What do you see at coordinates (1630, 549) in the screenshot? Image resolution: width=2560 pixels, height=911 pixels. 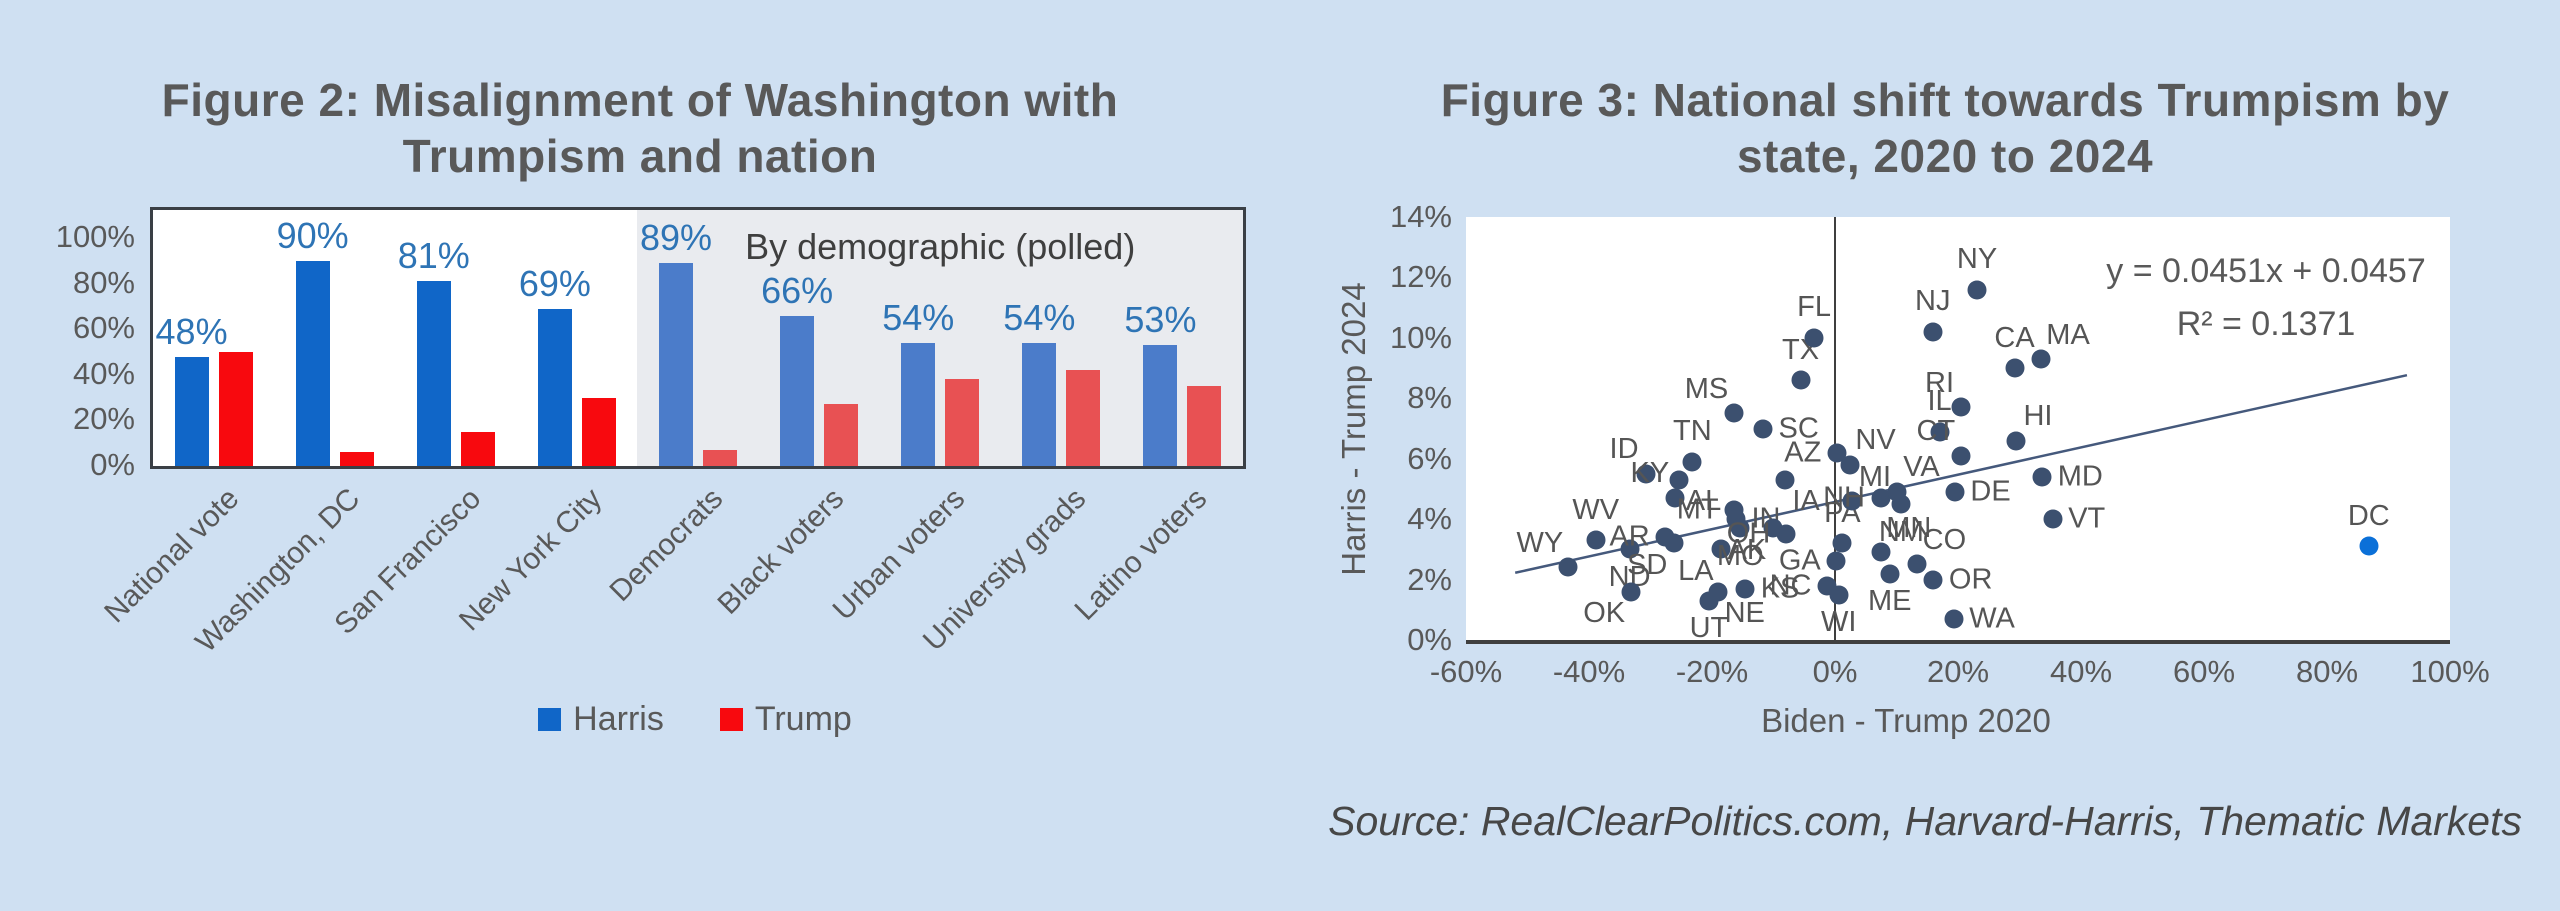 I see `state-point-ND` at bounding box center [1630, 549].